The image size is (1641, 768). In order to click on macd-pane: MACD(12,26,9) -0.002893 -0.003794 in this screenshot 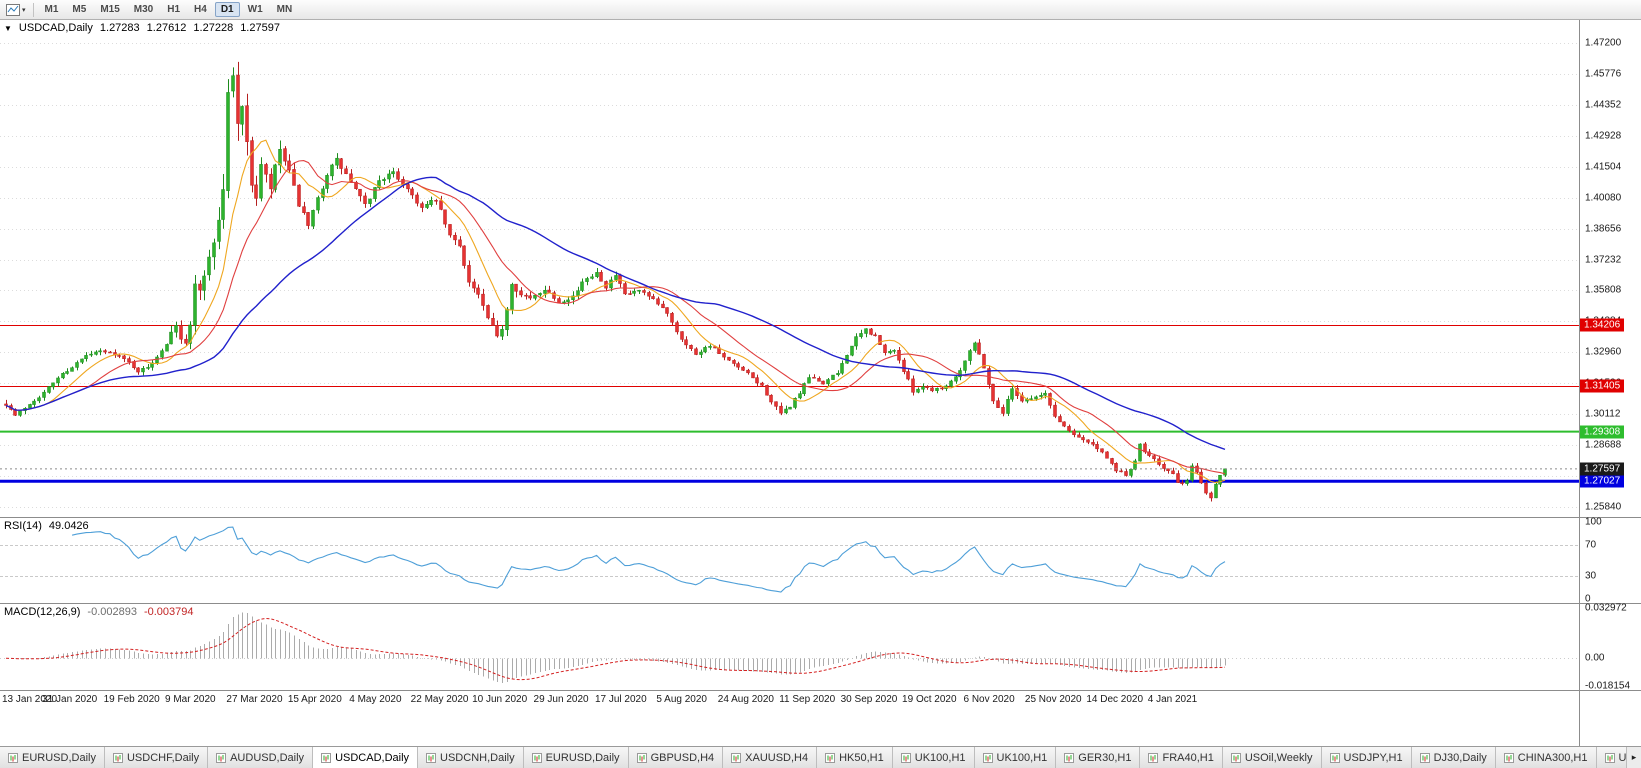, I will do `click(789, 647)`.